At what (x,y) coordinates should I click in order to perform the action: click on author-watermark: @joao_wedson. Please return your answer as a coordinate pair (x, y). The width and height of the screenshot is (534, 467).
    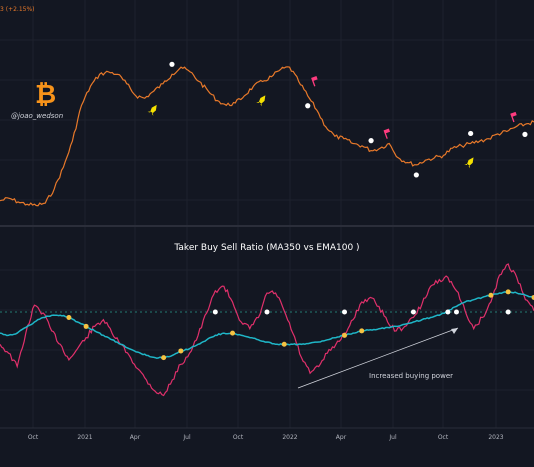
    Looking at the image, I should click on (37, 116).